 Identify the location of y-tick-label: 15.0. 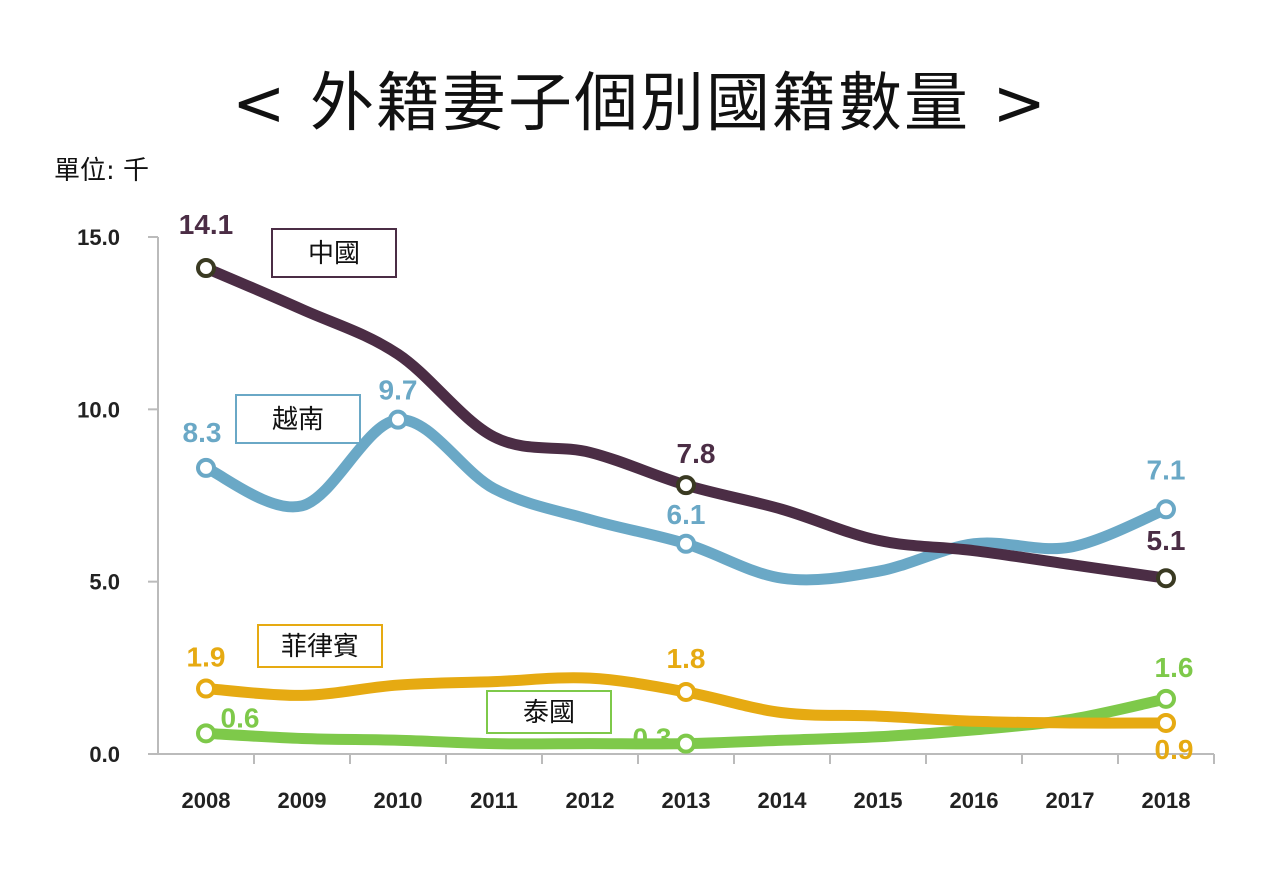
(98, 237).